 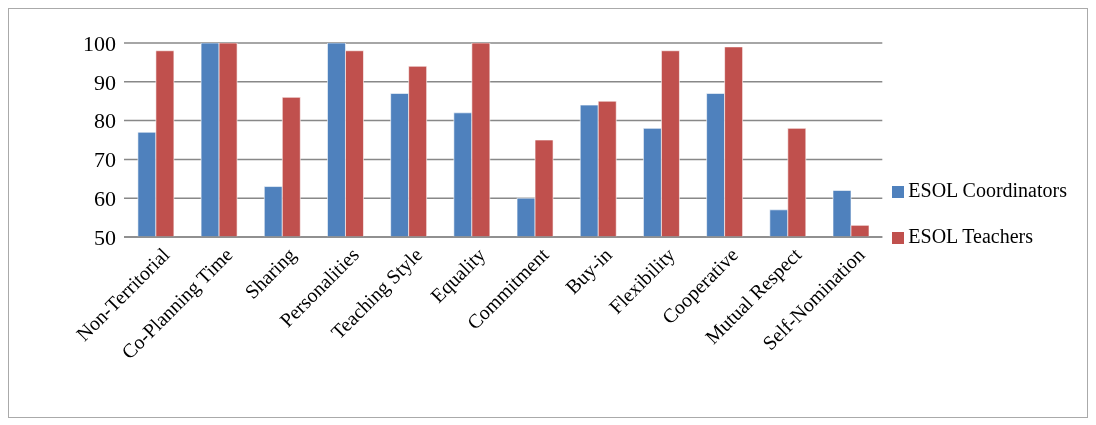 I want to click on y-tick-label: 70, so click(x=105, y=160).